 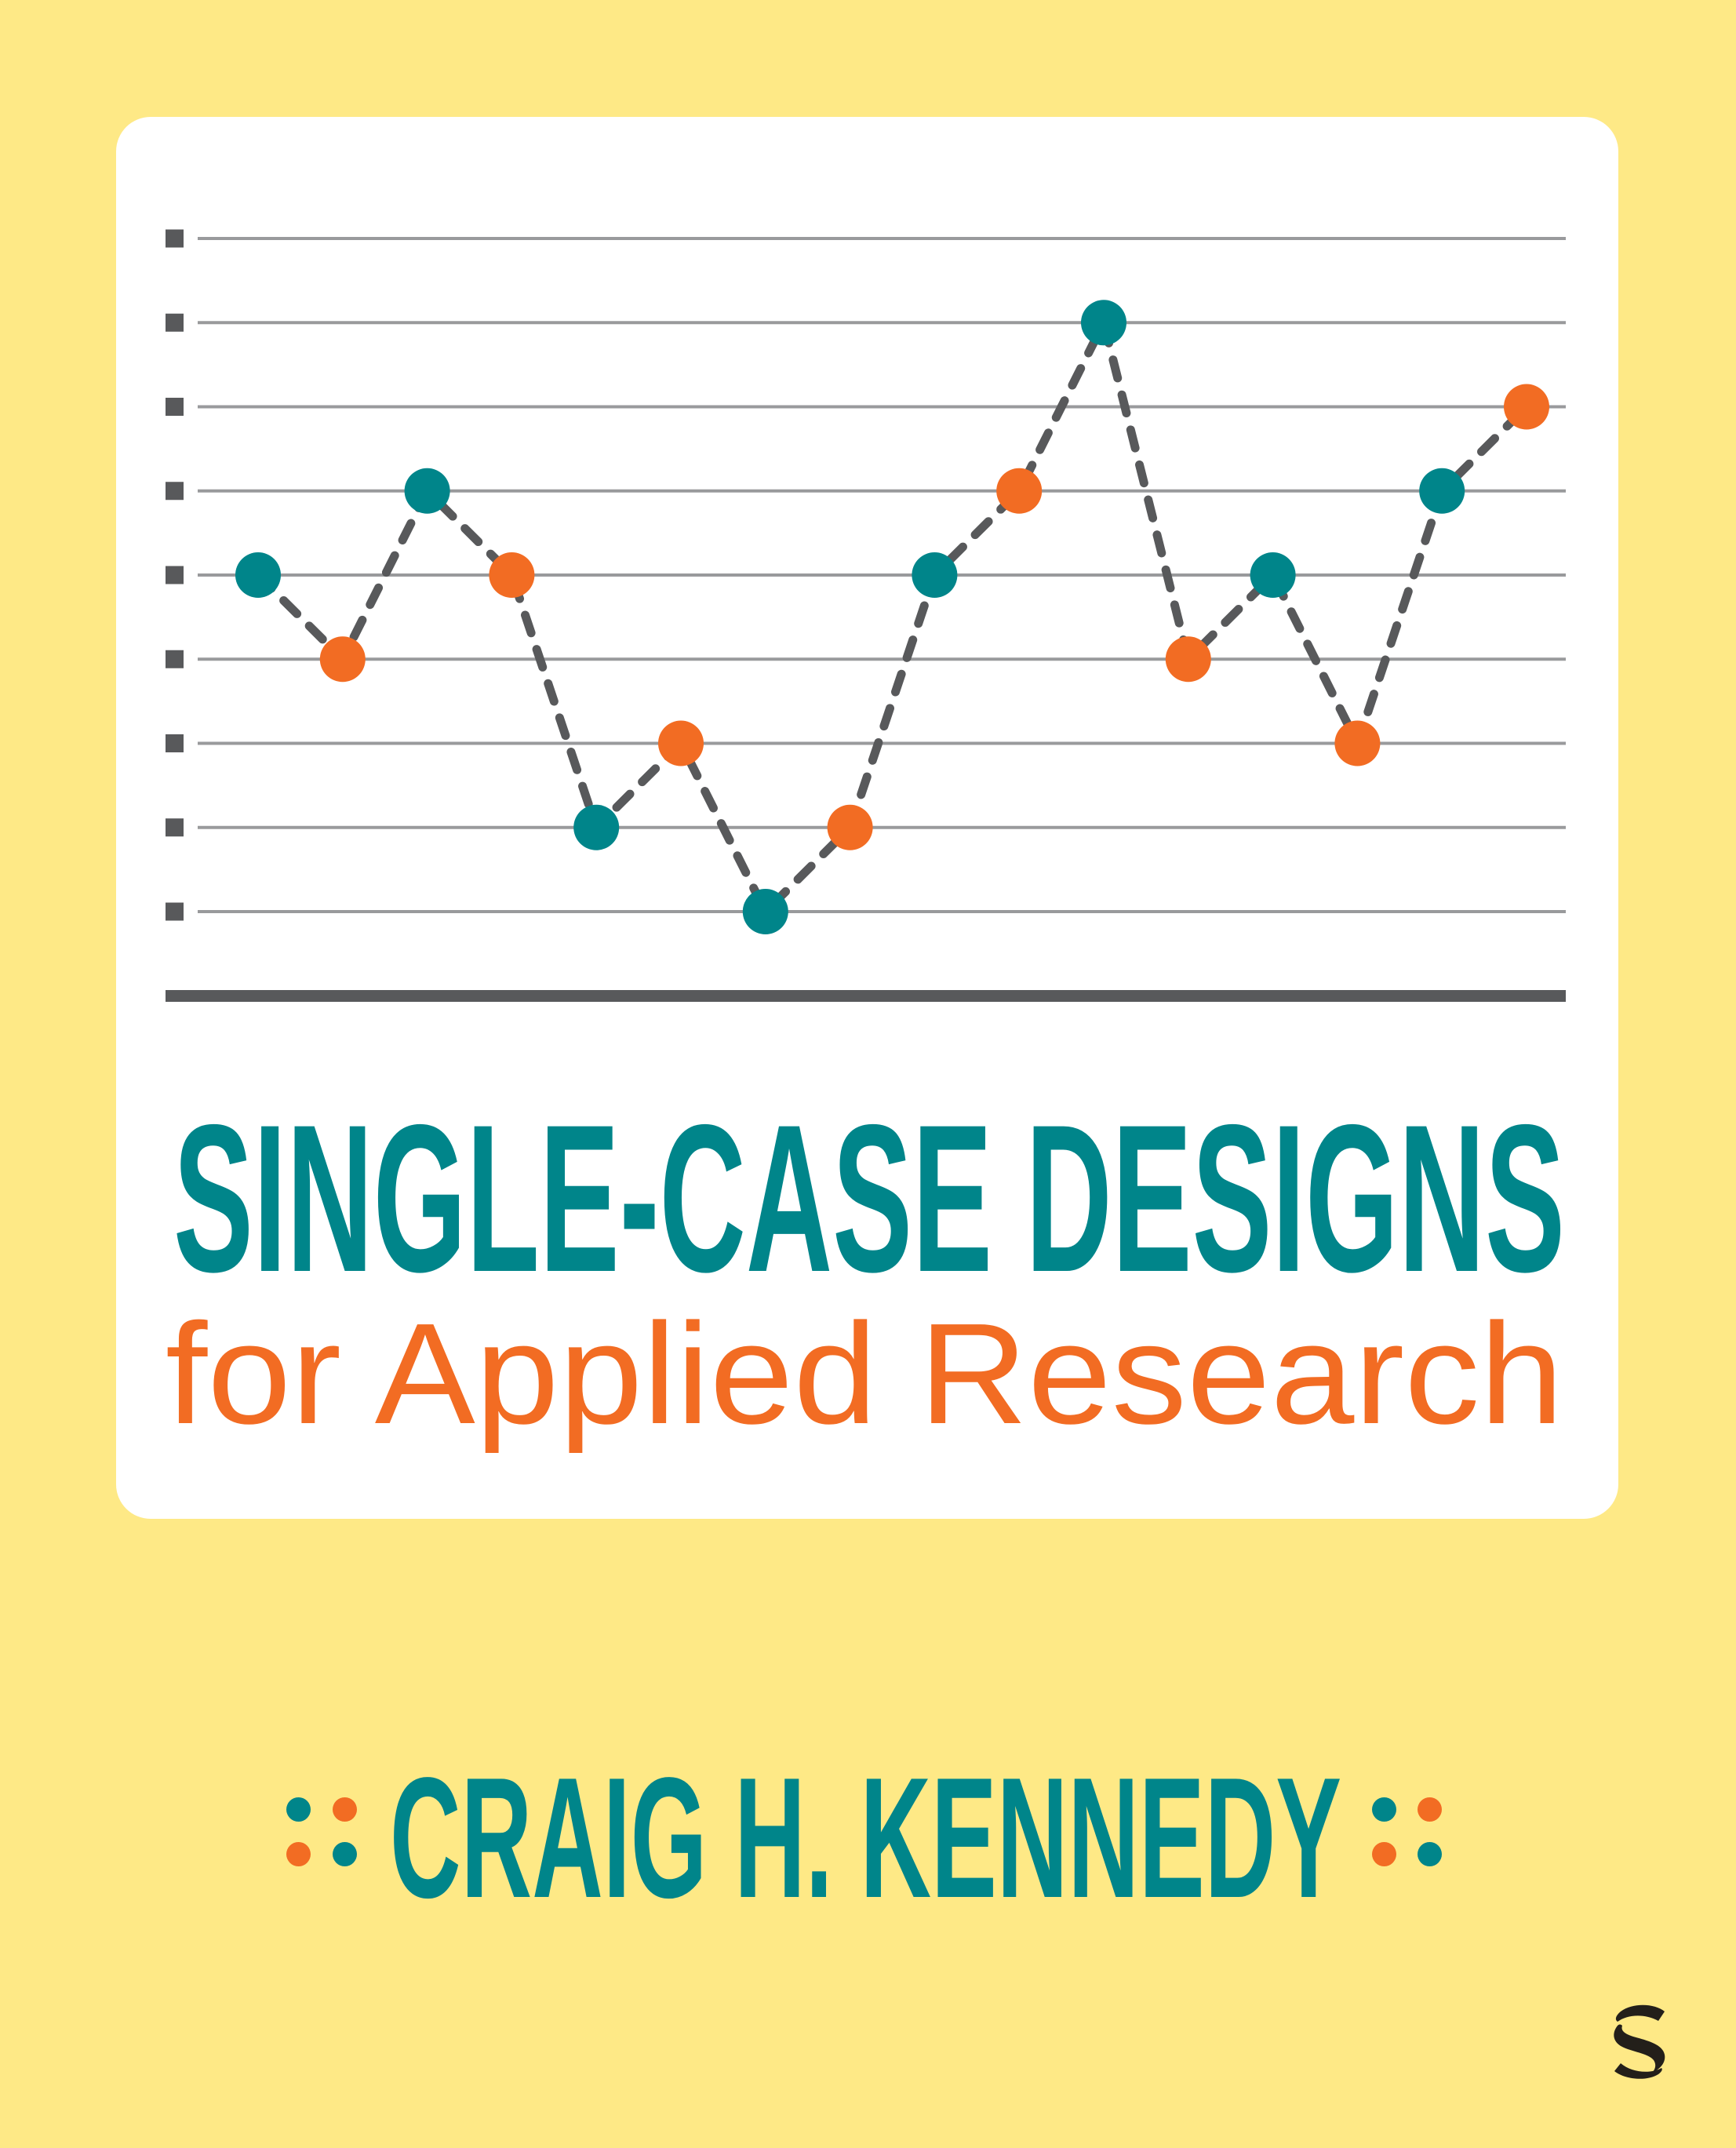 What do you see at coordinates (316, 1826) in the screenshot?
I see `author-dots-left` at bounding box center [316, 1826].